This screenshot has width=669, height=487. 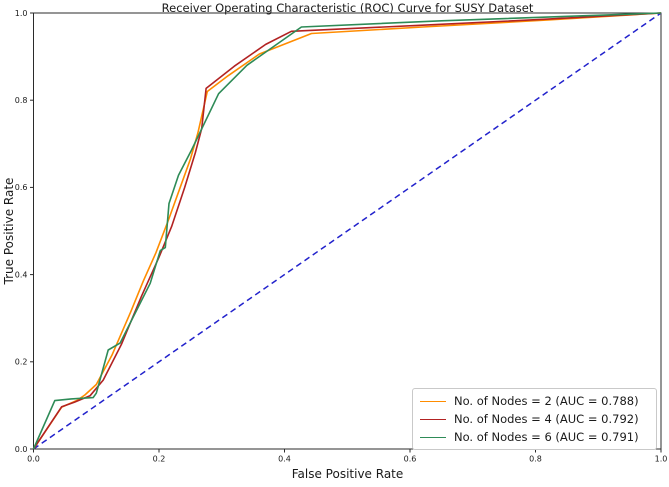 What do you see at coordinates (546, 437) in the screenshot?
I see `legend-item-label: No. of Nodes = 6 (AUC = 0.791)` at bounding box center [546, 437].